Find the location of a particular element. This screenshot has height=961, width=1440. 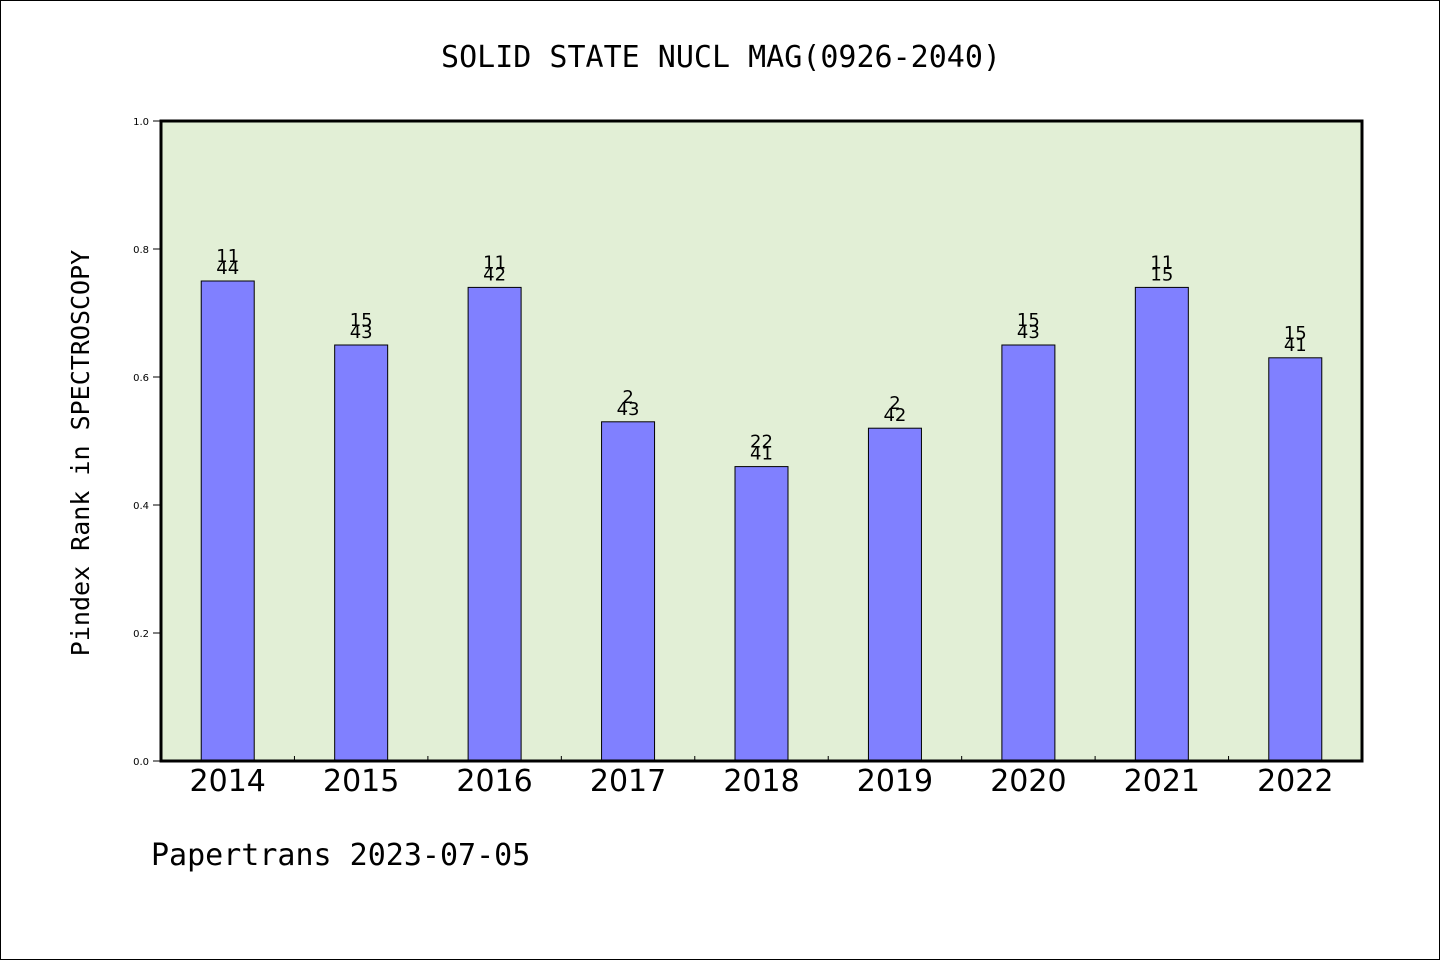

y-tick-label: 0.6 is located at coordinates (141, 378).